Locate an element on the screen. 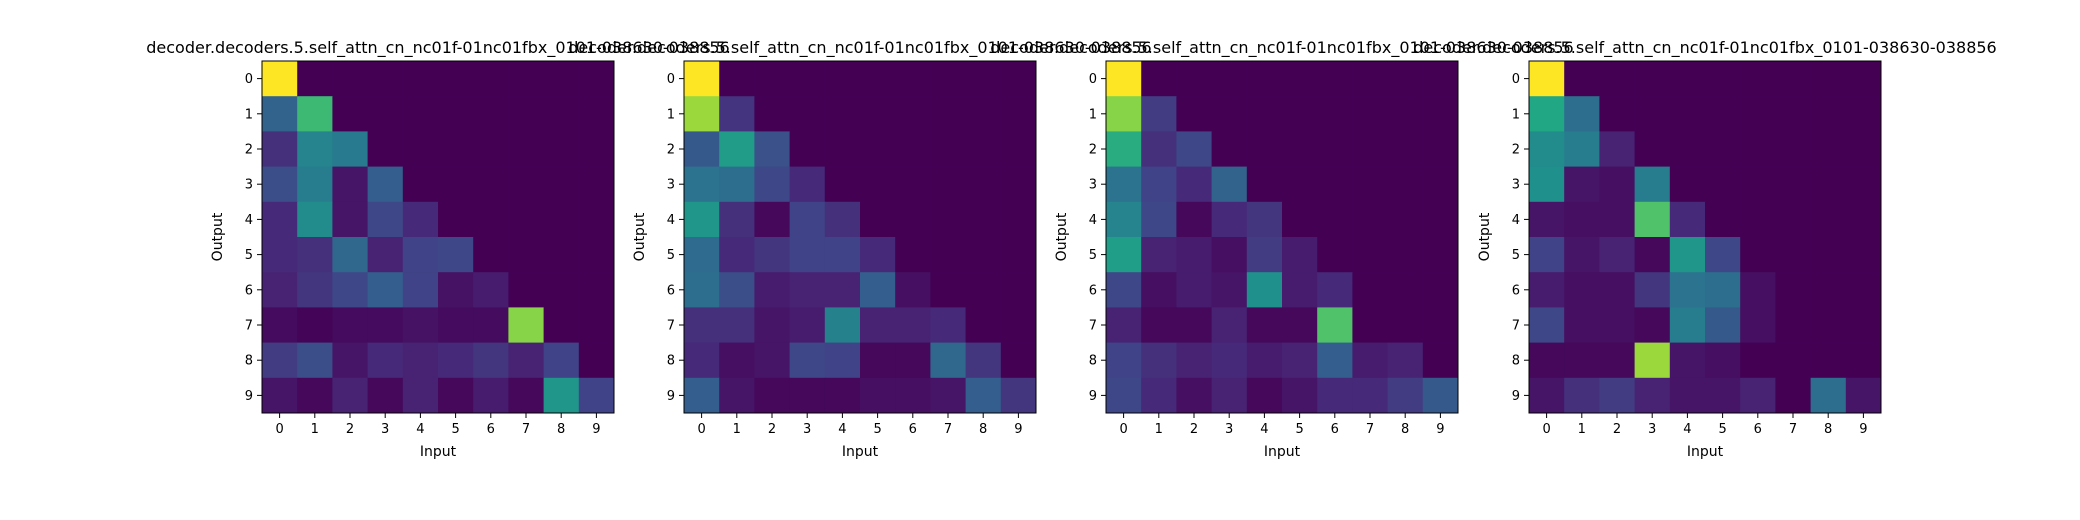 This screenshot has height=520, width=2080. y-tick-label: 3 is located at coordinates (249, 185).